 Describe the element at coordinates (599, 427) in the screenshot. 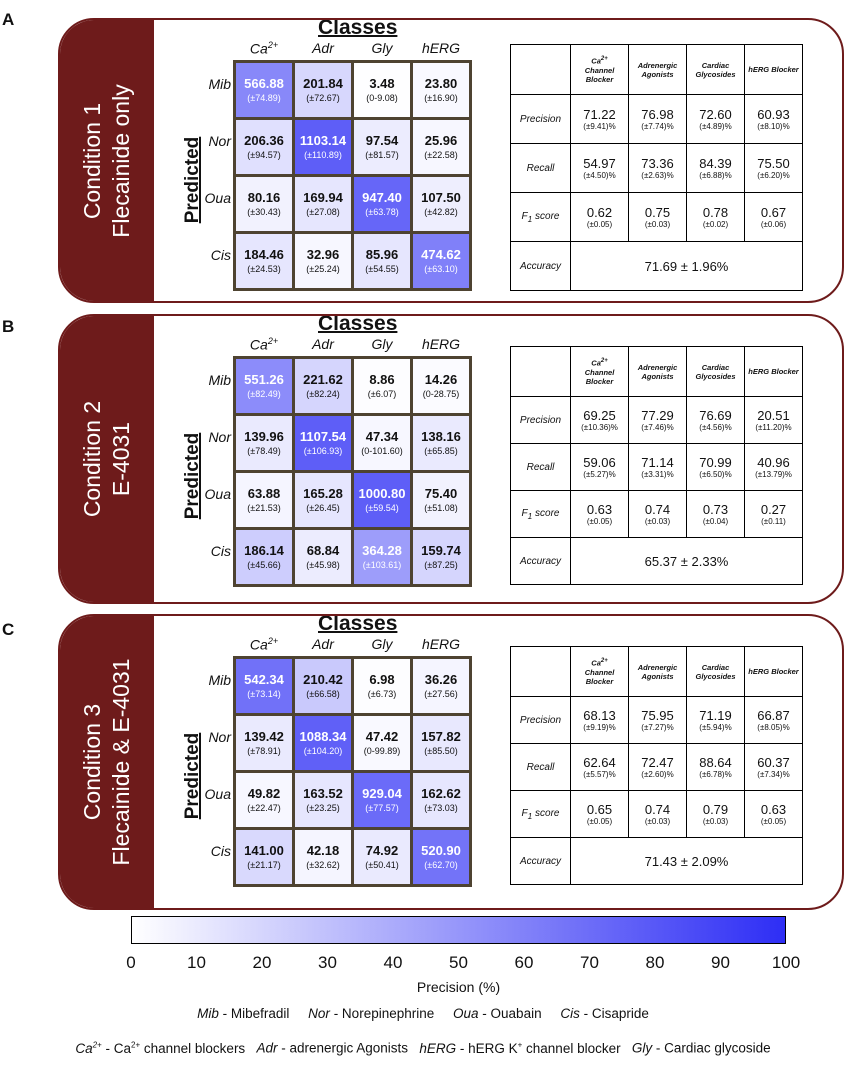

I see `metric-error: (±10.36)%` at that location.